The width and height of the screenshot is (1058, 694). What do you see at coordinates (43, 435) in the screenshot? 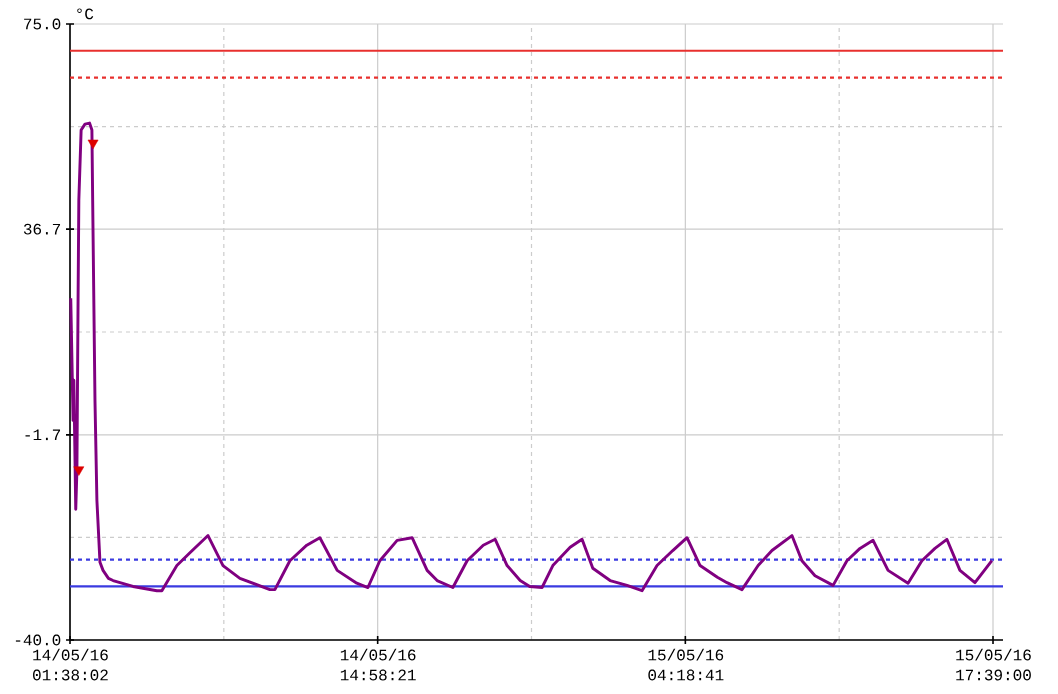
I see `y-tick-label: -1.7` at bounding box center [43, 435].